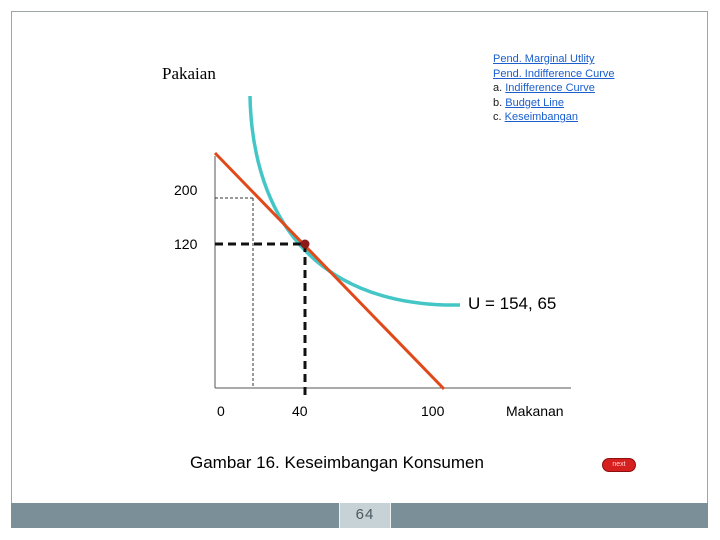  Describe the element at coordinates (189, 73) in the screenshot. I see `y-axis-label: Pakaian` at that location.